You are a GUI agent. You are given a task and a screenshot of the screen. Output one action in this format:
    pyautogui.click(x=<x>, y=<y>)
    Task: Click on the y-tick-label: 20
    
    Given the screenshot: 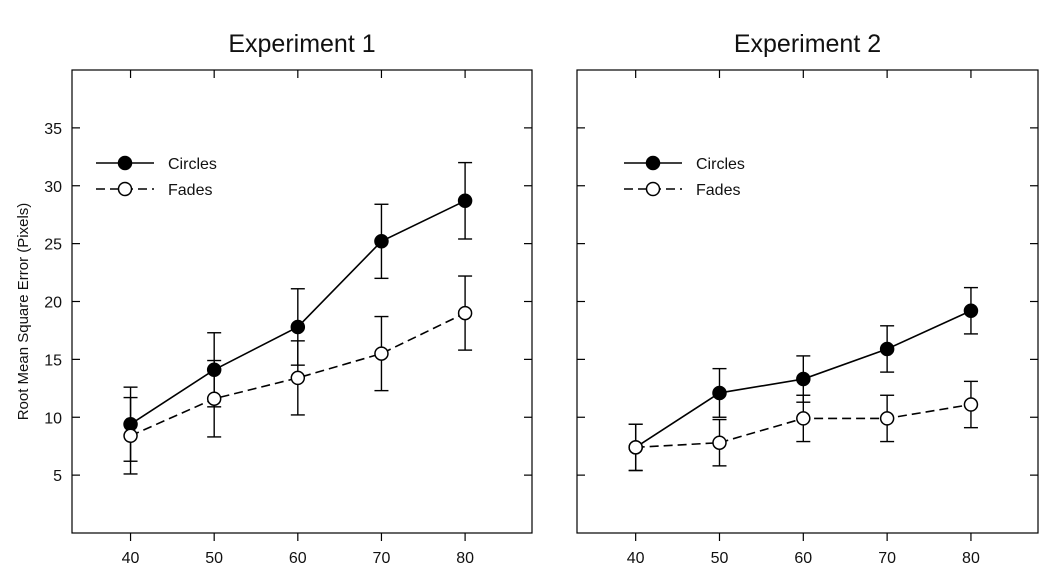 What is the action you would take?
    pyautogui.click(x=53, y=303)
    